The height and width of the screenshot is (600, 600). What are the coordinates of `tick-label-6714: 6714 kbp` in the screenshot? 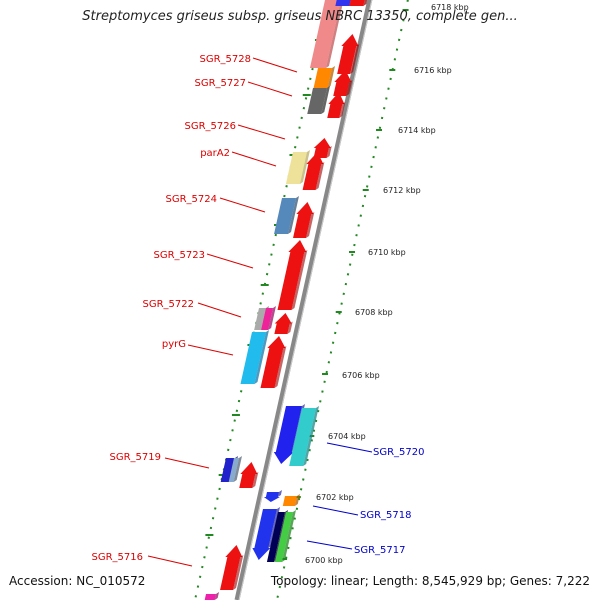 It's located at (417, 130).